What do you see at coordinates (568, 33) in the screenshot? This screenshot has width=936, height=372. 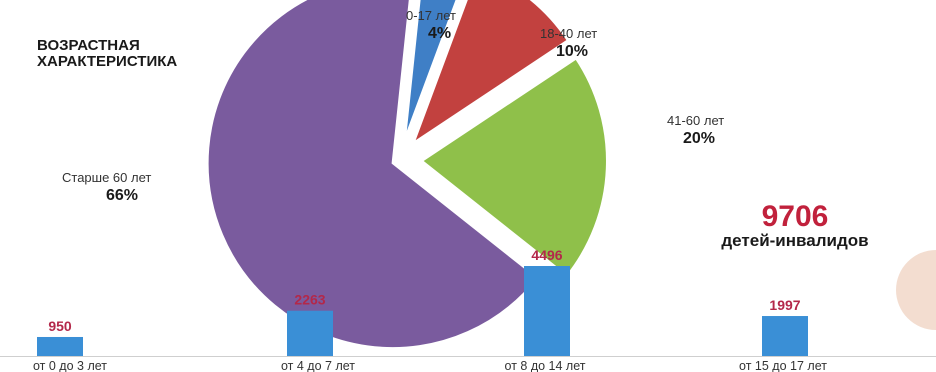 I see `slice-label-18-40: 18-40 лет` at bounding box center [568, 33].